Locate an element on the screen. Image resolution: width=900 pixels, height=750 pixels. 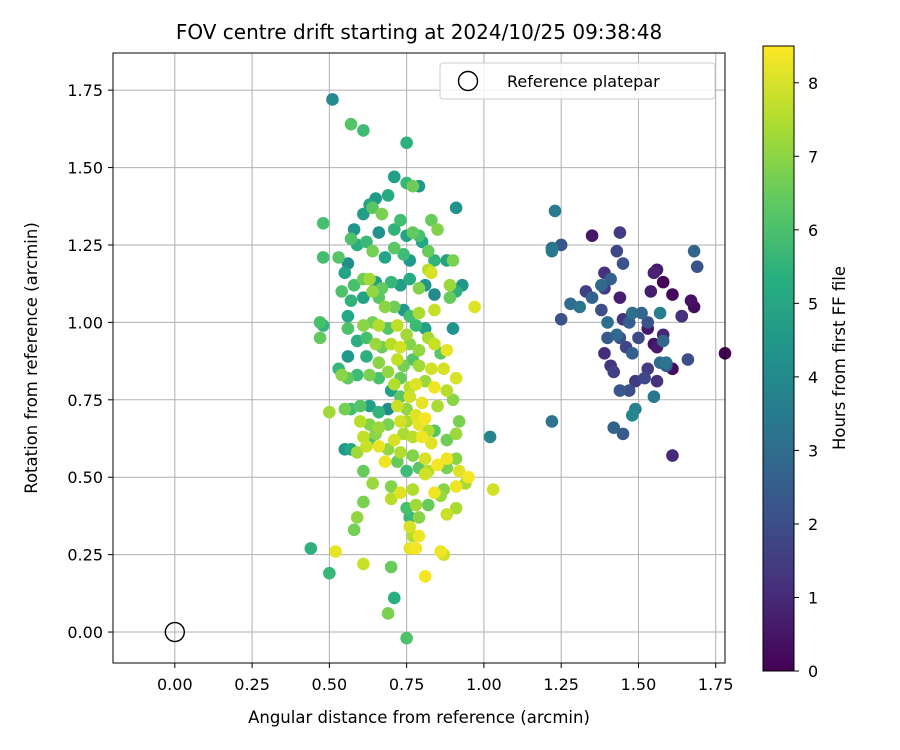
colorbar-tick-label: 0 is located at coordinates (813, 671).